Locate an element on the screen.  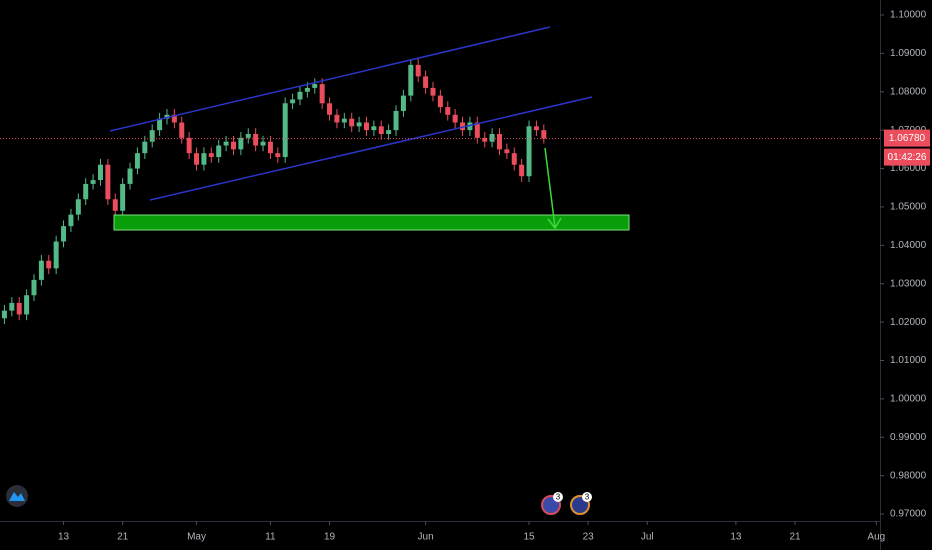
y-tick-label: 0.98000 is located at coordinates (908, 475).